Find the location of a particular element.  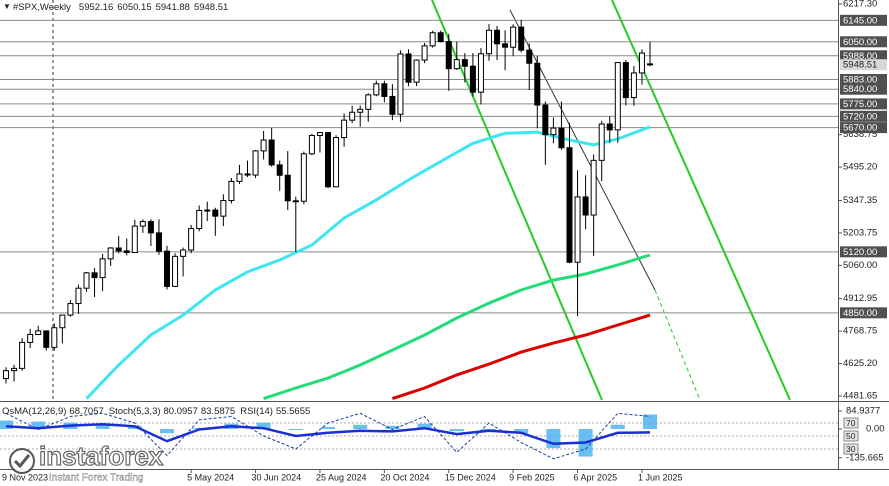

level-label: 6145.00 is located at coordinates (860, 20).